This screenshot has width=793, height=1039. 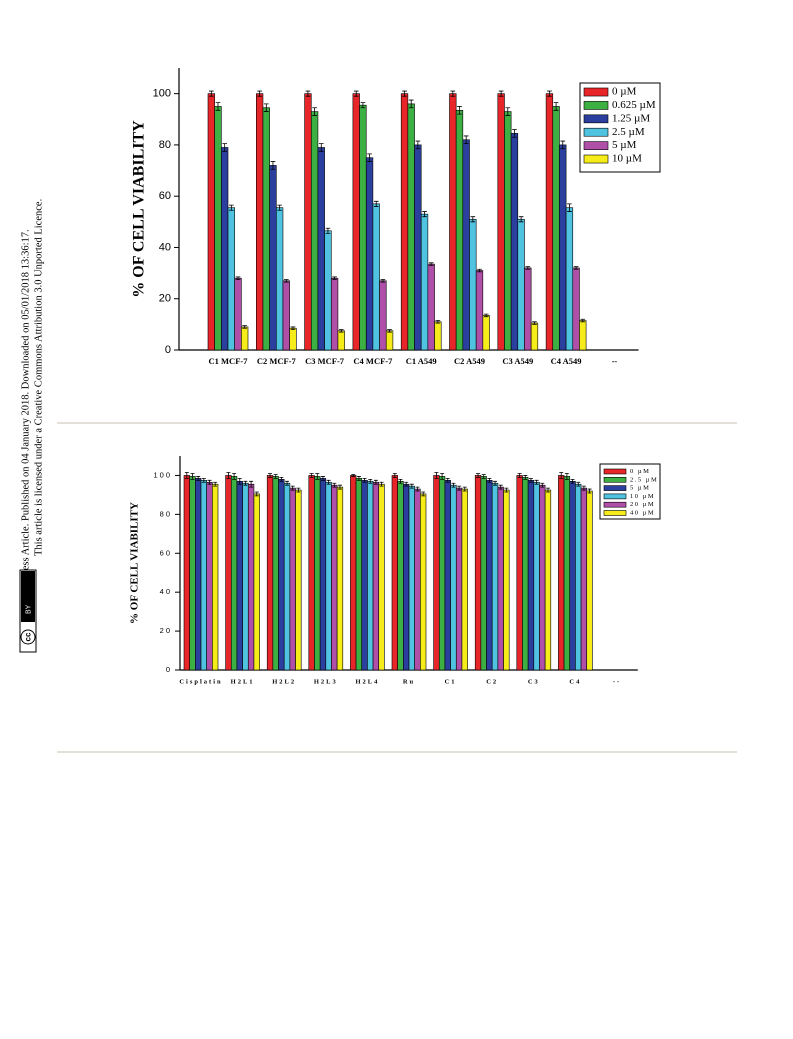 What do you see at coordinates (28, 636) in the screenshot?
I see `badge-text: cc` at bounding box center [28, 636].